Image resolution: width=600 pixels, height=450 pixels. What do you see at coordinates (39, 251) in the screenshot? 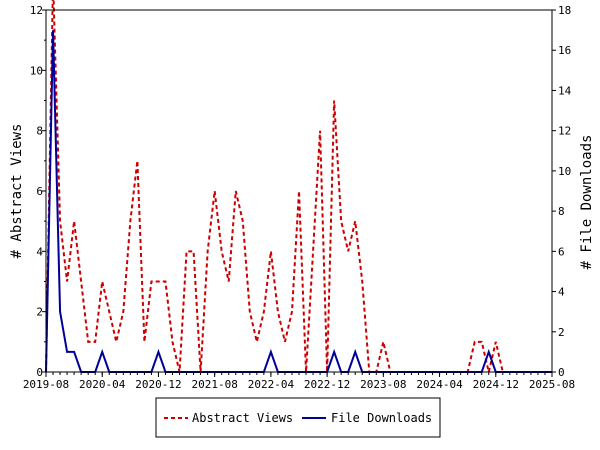
I see `left-tick-label: 4` at bounding box center [39, 251].